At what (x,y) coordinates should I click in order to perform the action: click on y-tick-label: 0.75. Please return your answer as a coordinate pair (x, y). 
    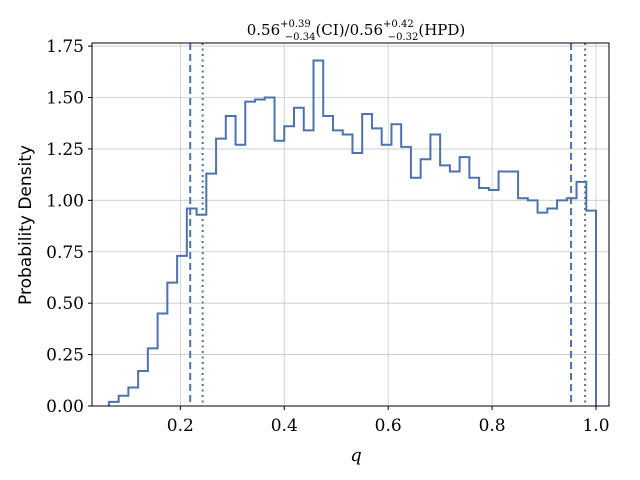
    Looking at the image, I should click on (65, 253).